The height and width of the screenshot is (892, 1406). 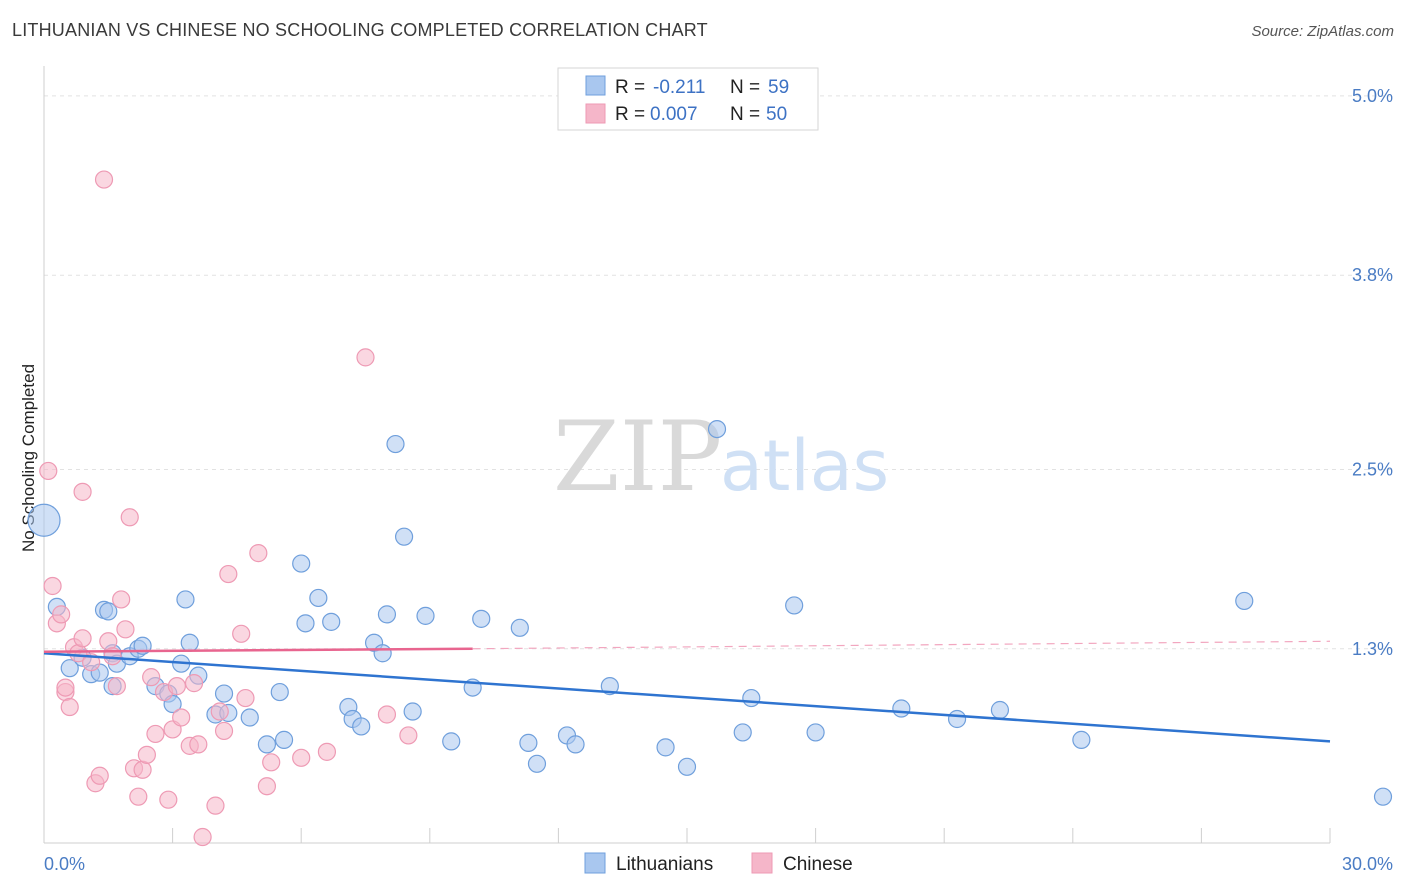 What do you see at coordinates (804, 466) in the screenshot?
I see `watermark-atlas: atlas` at bounding box center [804, 466].